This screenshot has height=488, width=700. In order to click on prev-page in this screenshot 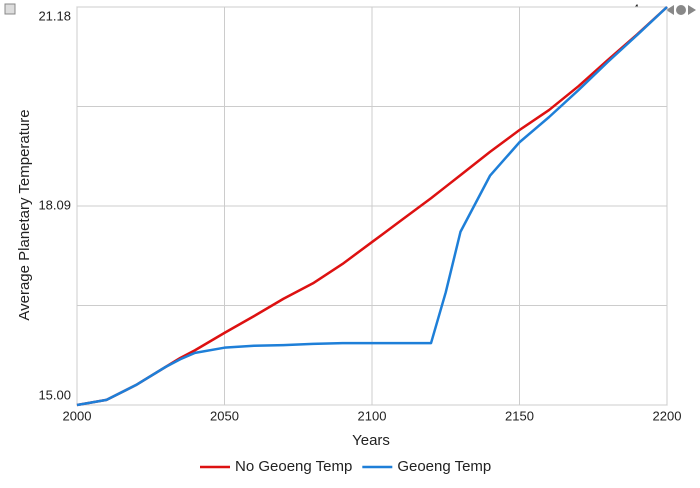, I will do `click(670, 10)`.